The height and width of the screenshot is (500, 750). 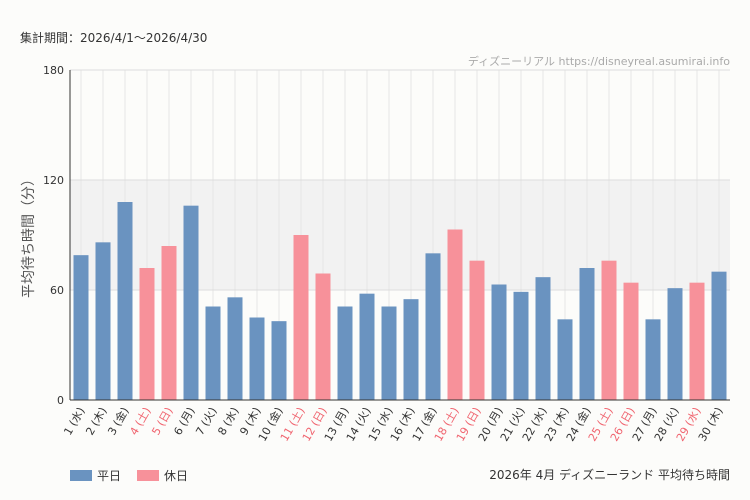 What do you see at coordinates (162, 475) in the screenshot?
I see `legend-item-holiday: 休日` at bounding box center [162, 475].